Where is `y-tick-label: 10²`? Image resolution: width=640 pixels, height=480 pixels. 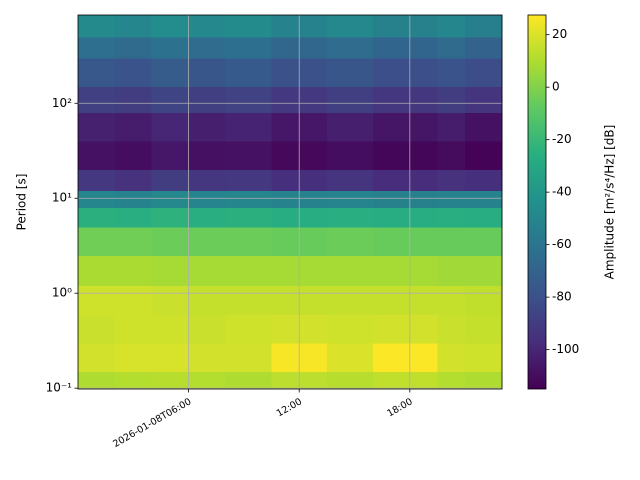 y-tick-label: 10² is located at coordinates (62, 103).